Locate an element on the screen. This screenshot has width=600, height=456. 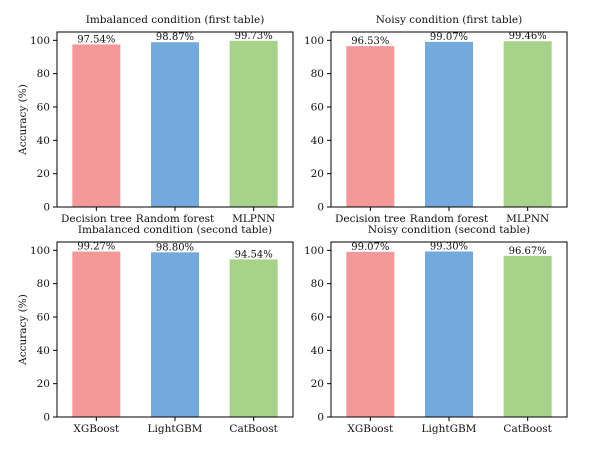
data-label: 97.54% is located at coordinates (96, 39).